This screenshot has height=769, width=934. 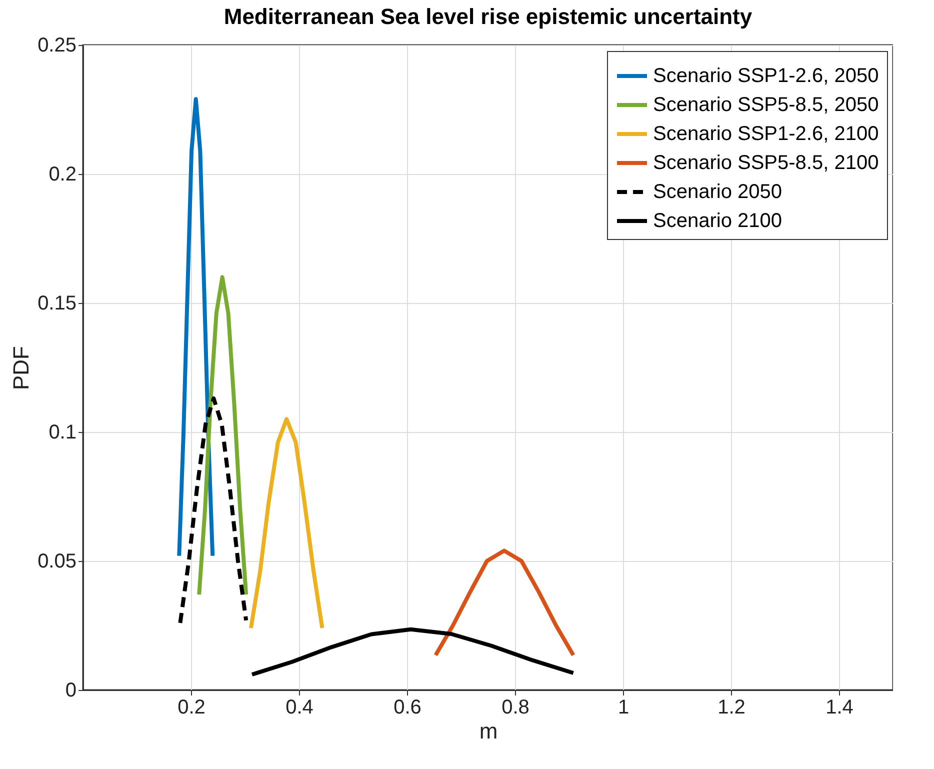 What do you see at coordinates (408, 707) in the screenshot?
I see `x-tick-label: 0.6` at bounding box center [408, 707].